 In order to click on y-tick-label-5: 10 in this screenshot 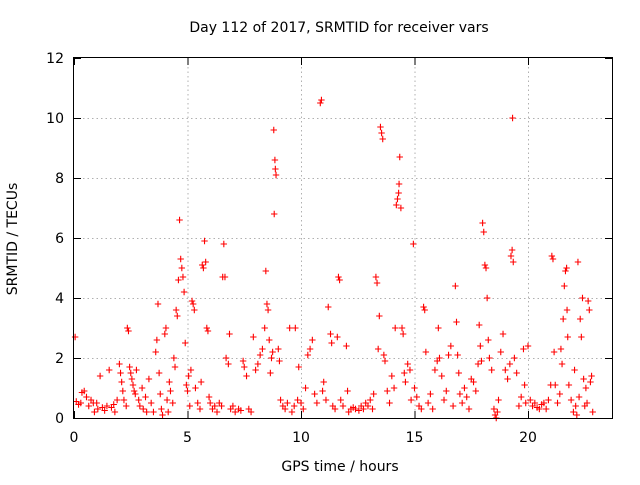, I will do `click(55, 119)`.